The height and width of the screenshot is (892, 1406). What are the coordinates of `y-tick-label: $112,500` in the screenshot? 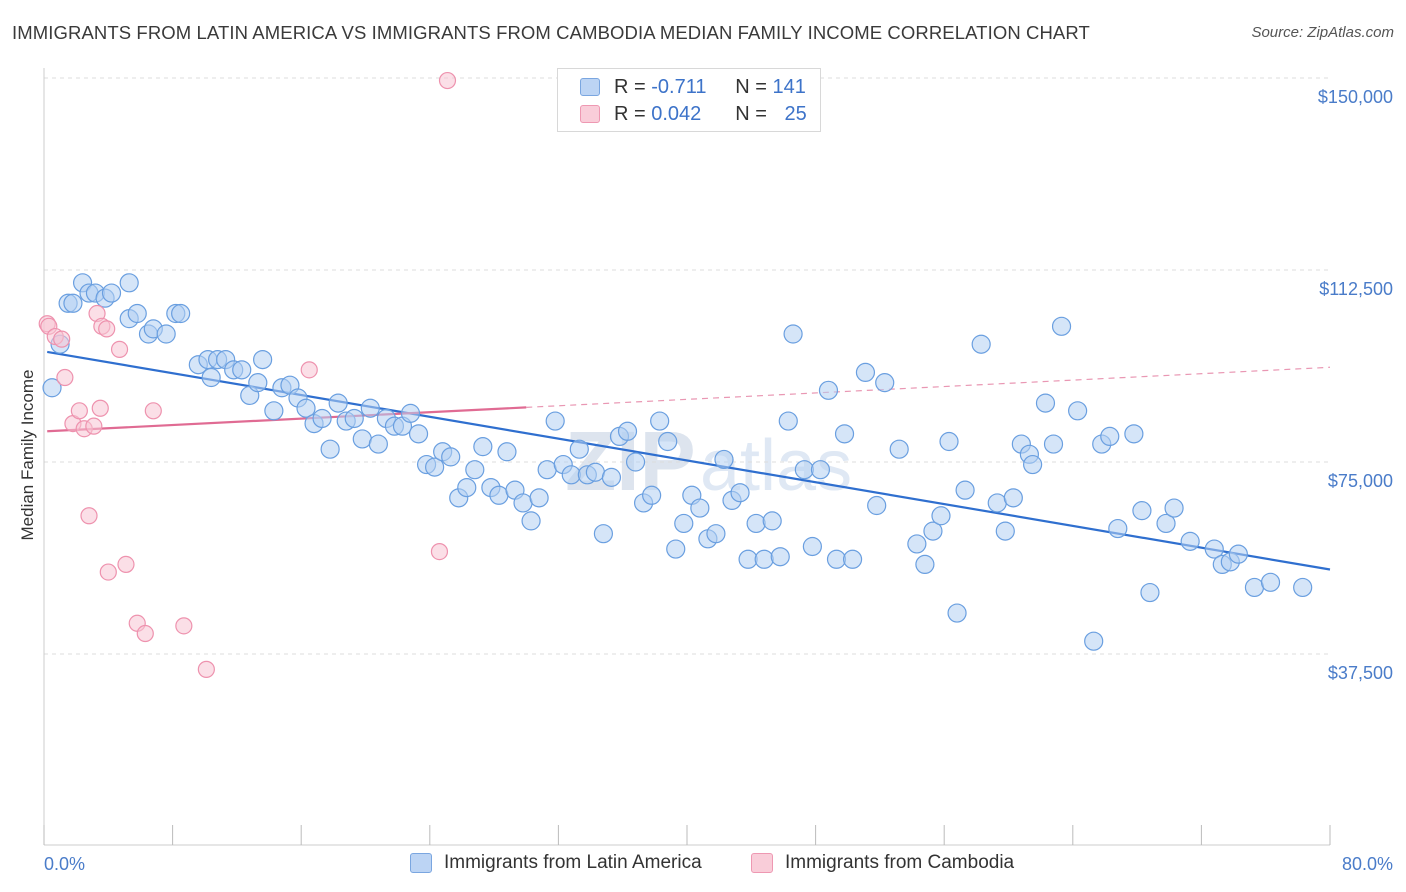 It's located at (1356, 289).